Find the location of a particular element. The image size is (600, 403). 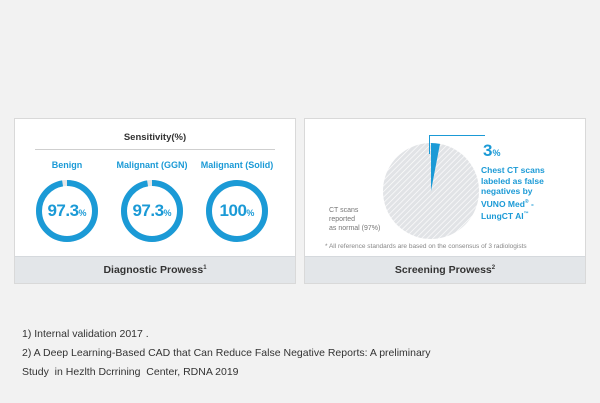

caption-line: LungCT AI™ is located at coordinates (531, 215).